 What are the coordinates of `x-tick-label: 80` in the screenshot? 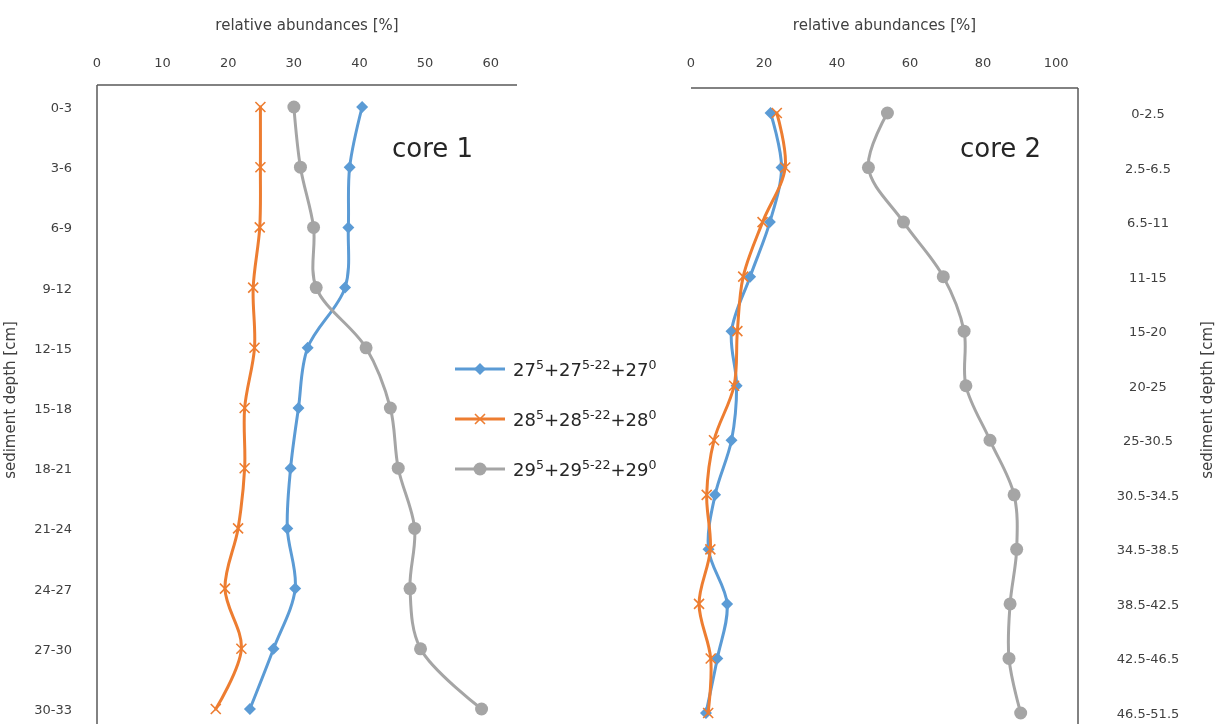 It's located at (983, 62).